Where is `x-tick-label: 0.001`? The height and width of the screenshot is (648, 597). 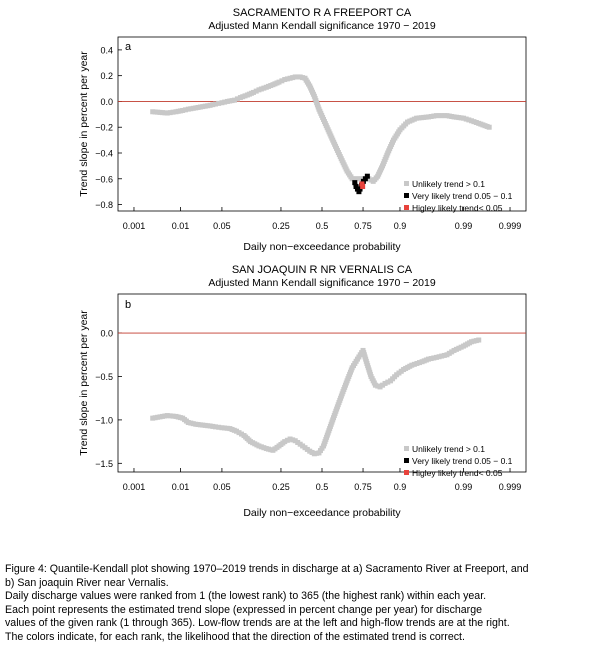
x-tick-label: 0.001 is located at coordinates (134, 226).